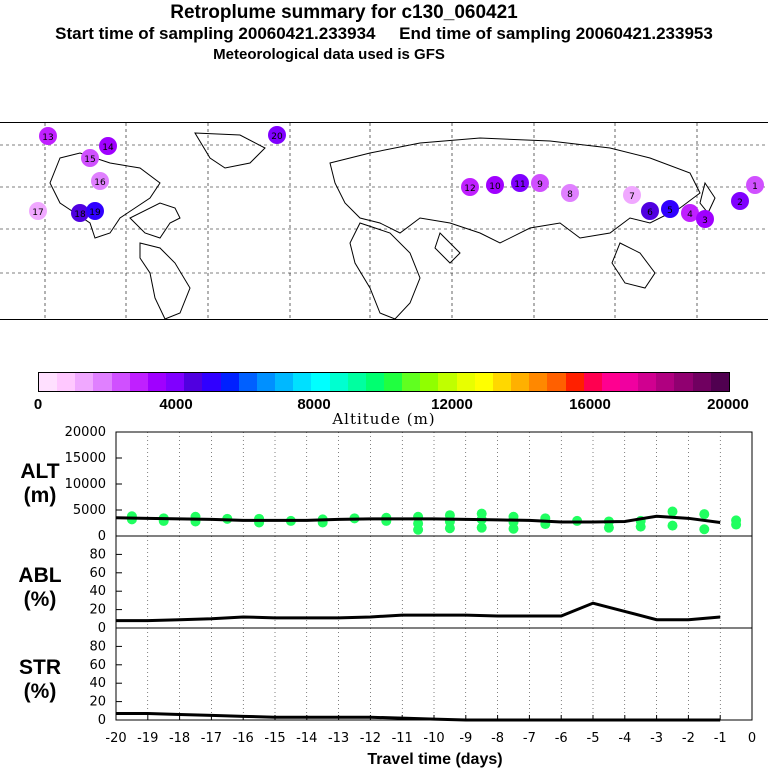 The height and width of the screenshot is (768, 768). I want to click on colorbar-tick-label: 20000, so click(728, 404).